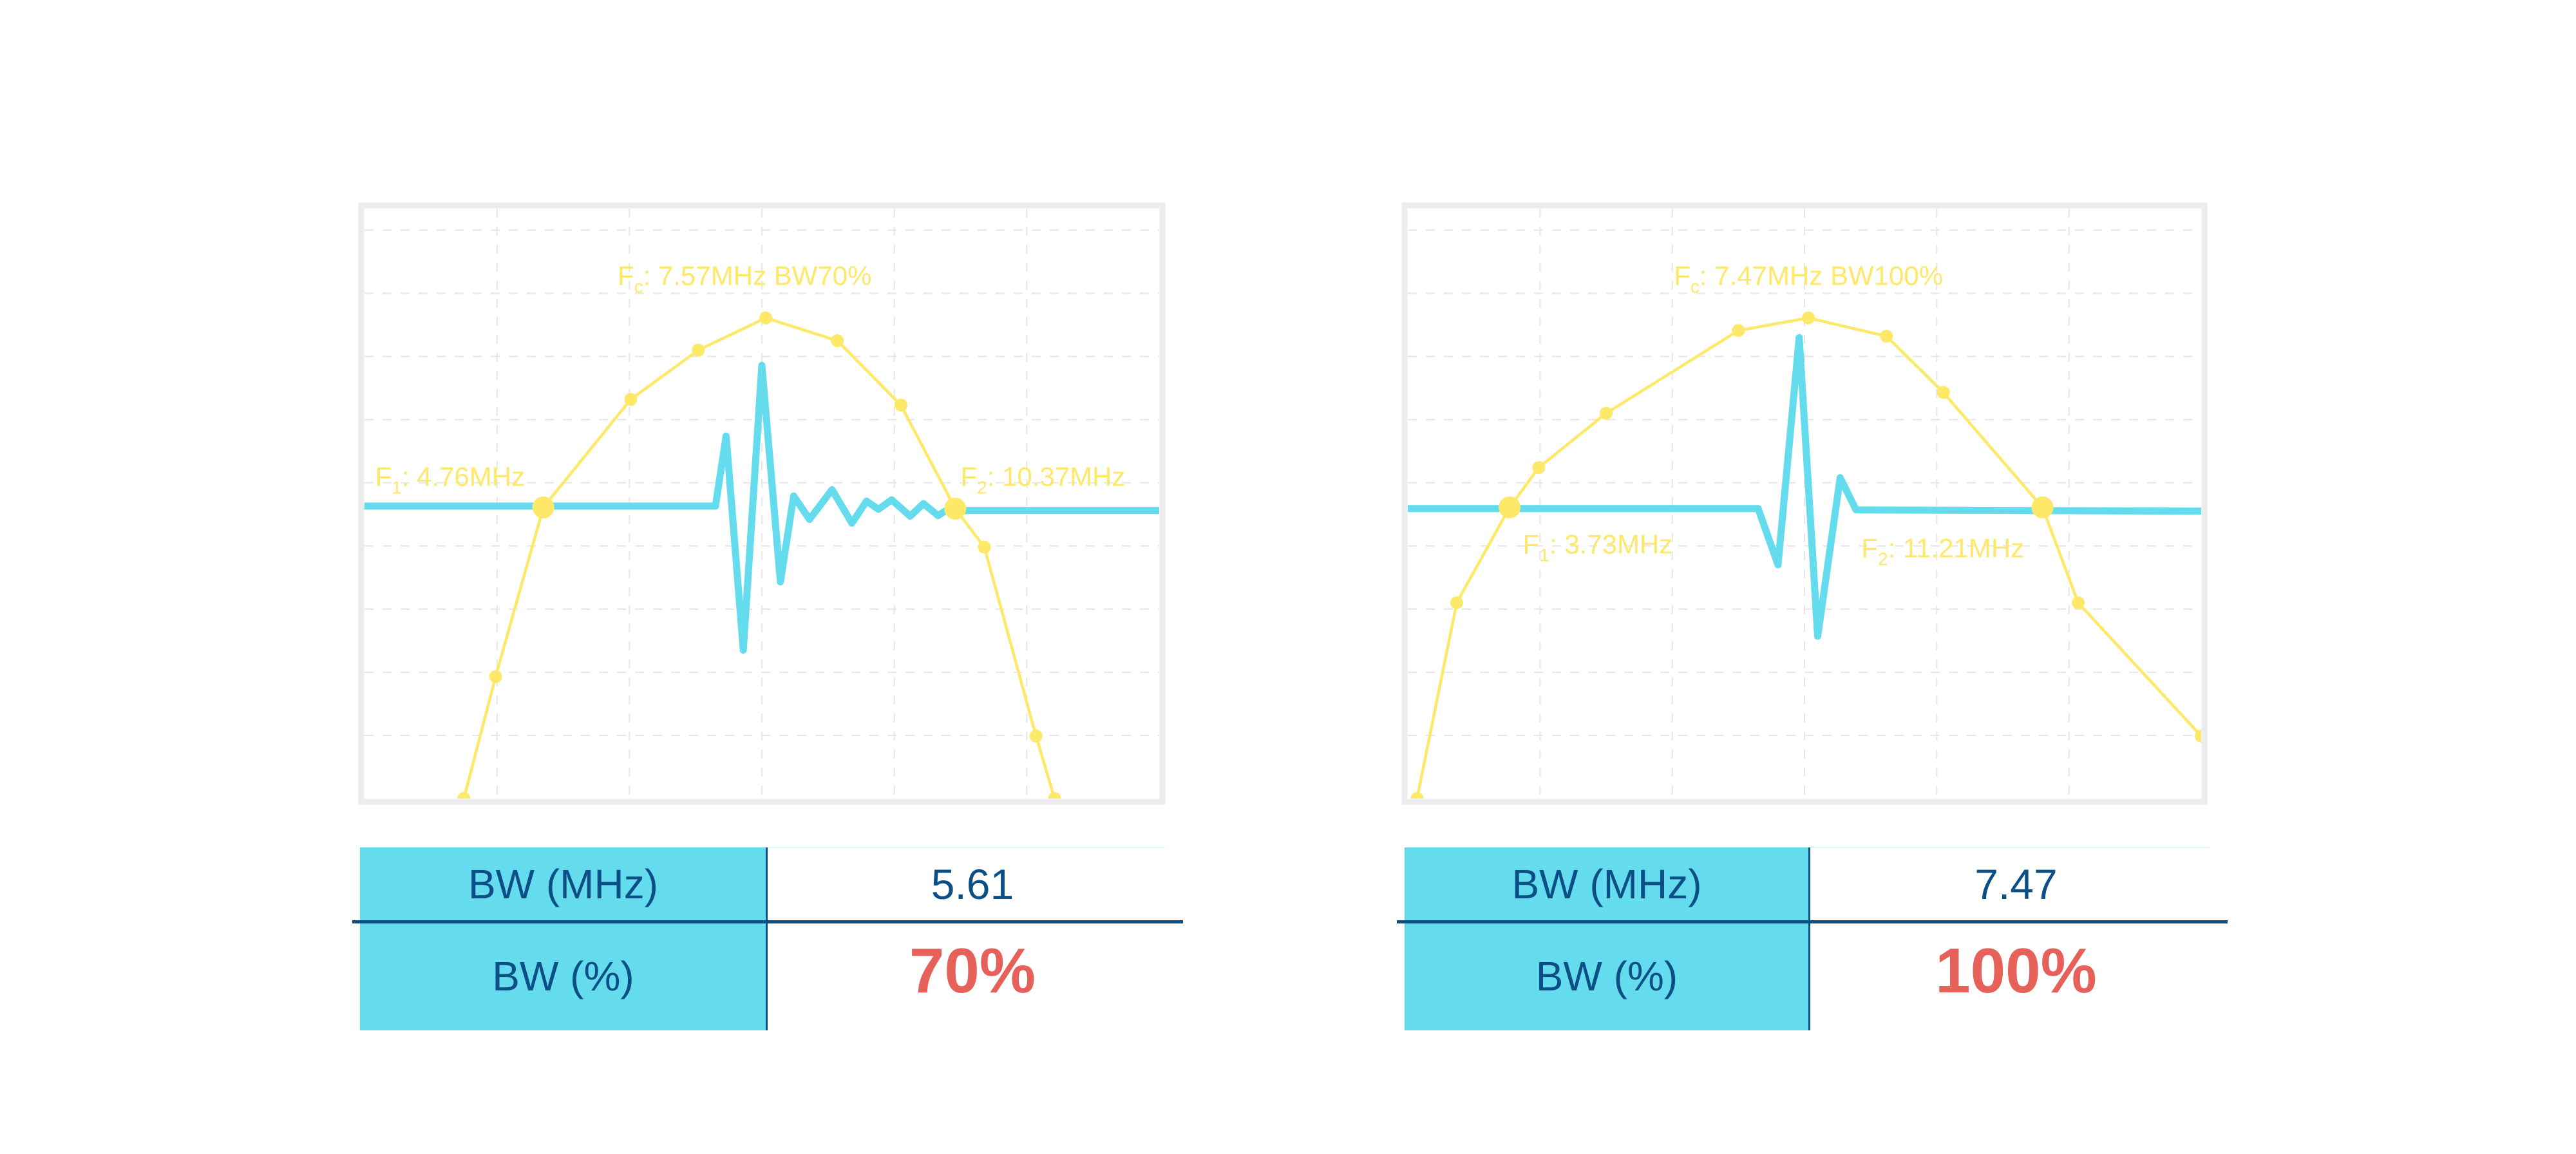  Describe the element at coordinates (1942, 551) in the screenshot. I see `frequency-annotation: F2: 11.21MHz` at that location.